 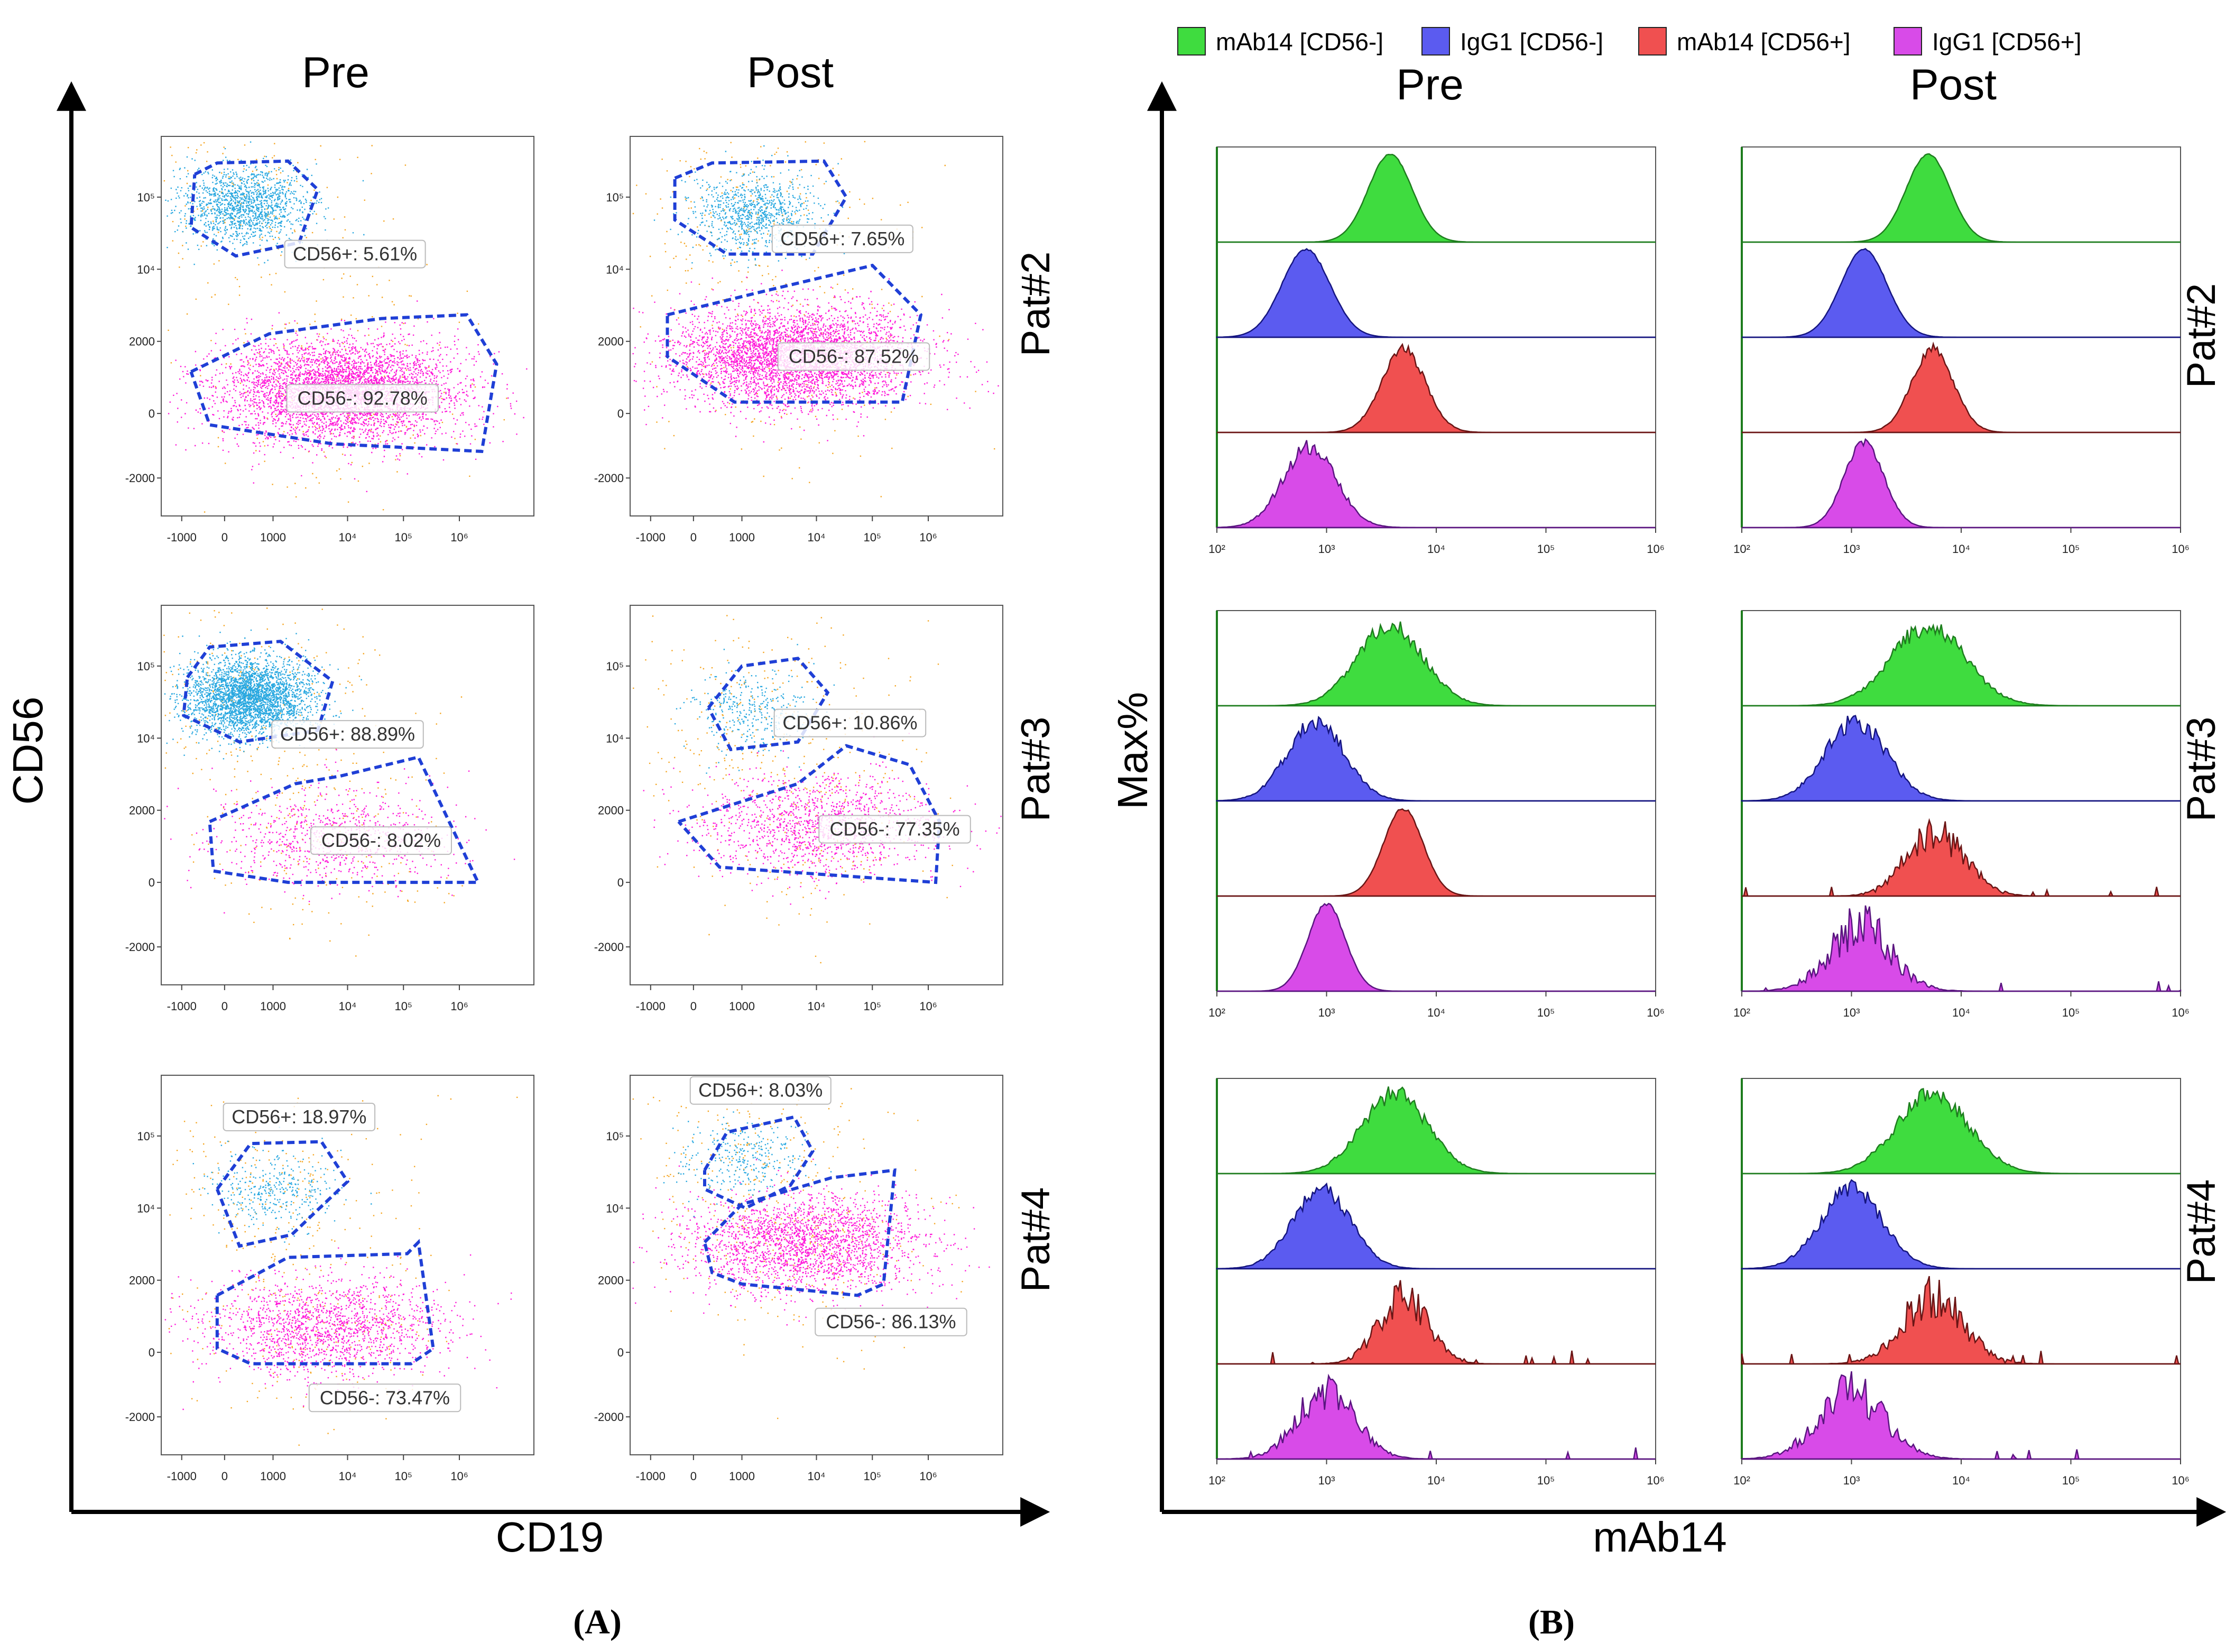 I want to click on histogram-plot-pat-2-post: 10² 10³ 10⁴ 10⁵ 10⁶, so click(x=1961, y=351).